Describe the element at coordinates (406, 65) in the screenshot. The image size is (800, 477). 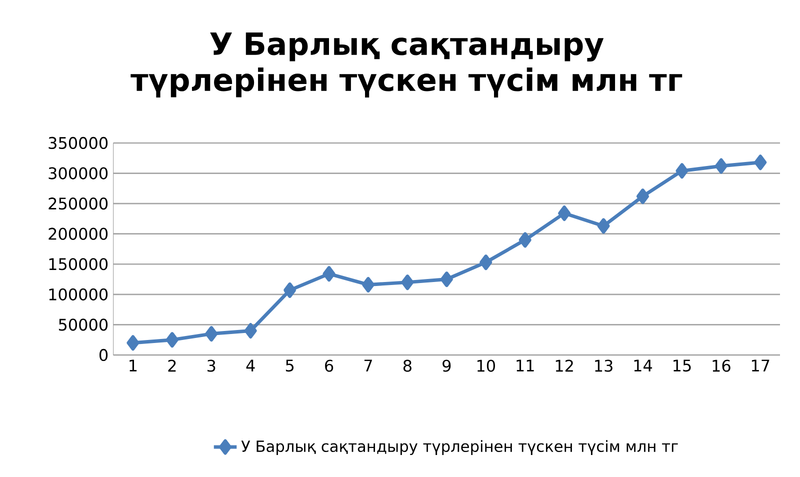
I see `chart-title: У Барлық сақтандыру түрлерінен түскен түсім млн тг` at that location.